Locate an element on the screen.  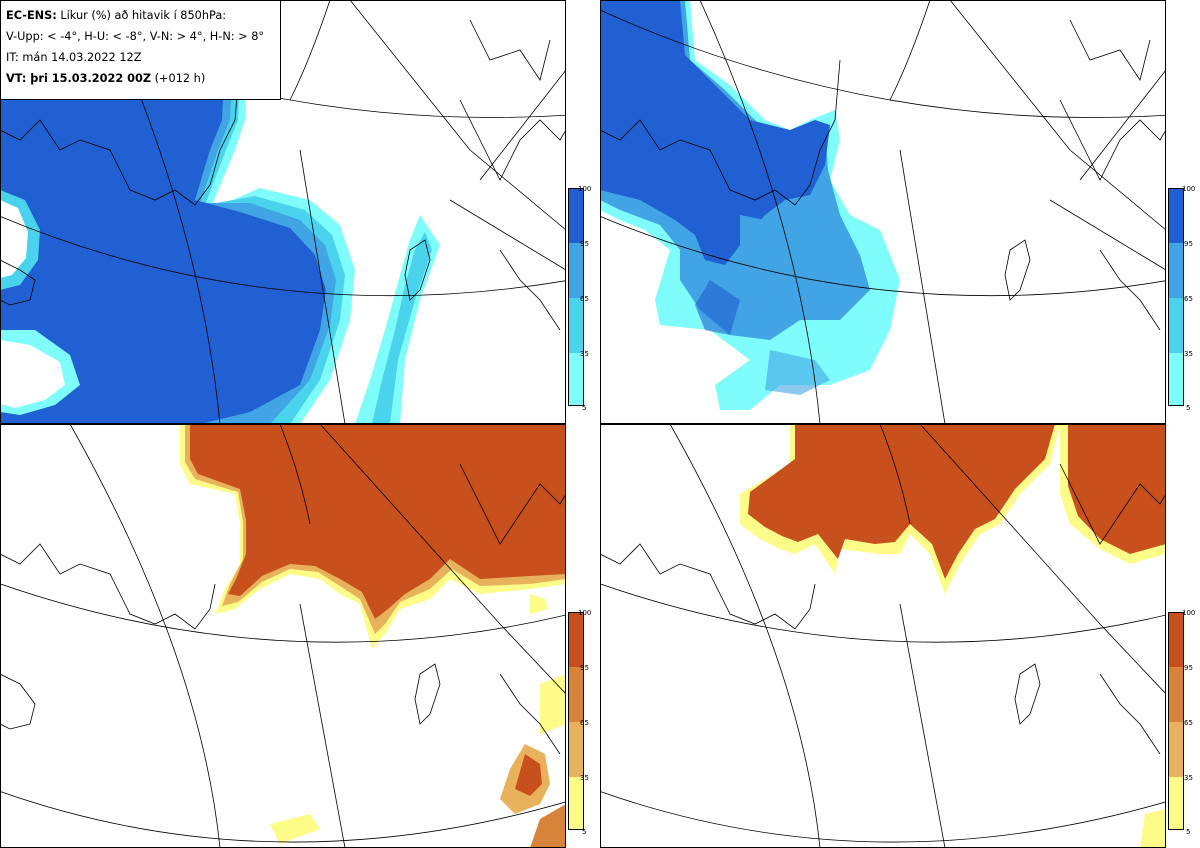
colorbar-blue is located at coordinates (583, 298).